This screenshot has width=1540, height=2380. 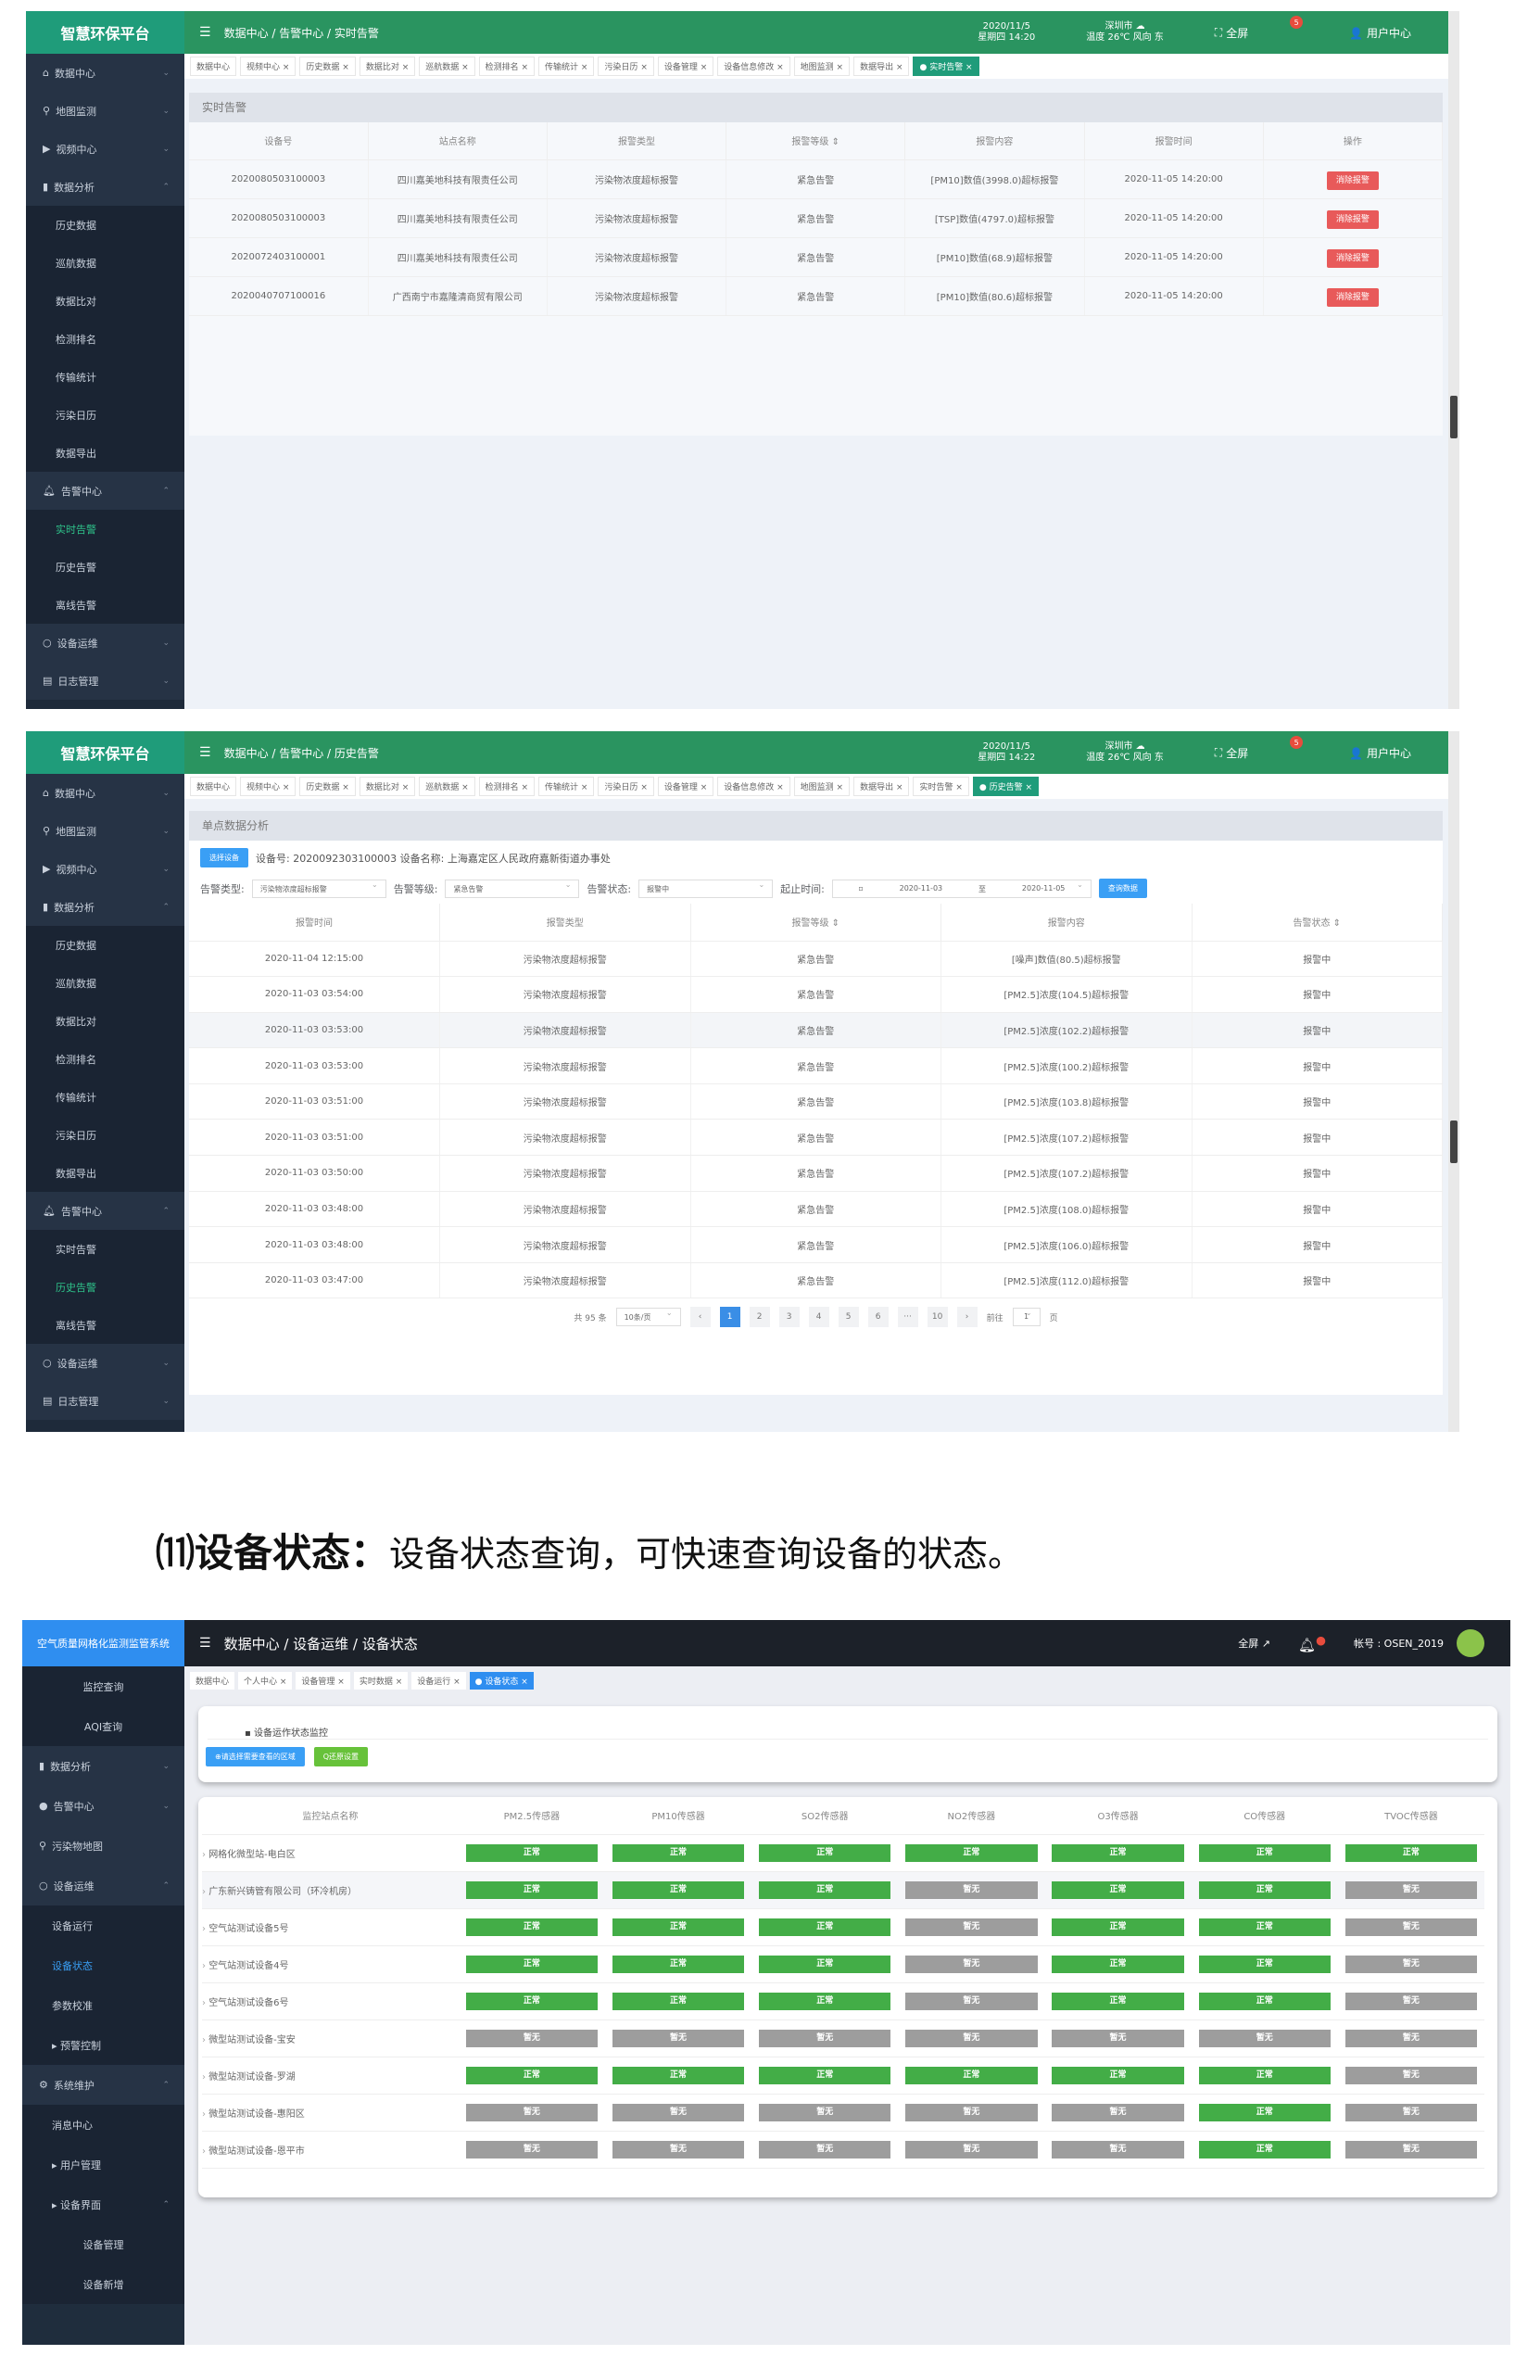 I want to click on sidebar-item: 设备管理, so click(x=103, y=2244).